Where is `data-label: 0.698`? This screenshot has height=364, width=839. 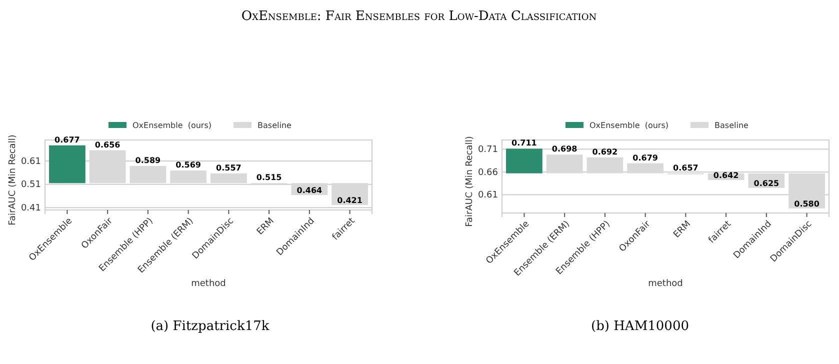 data-label: 0.698 is located at coordinates (565, 149).